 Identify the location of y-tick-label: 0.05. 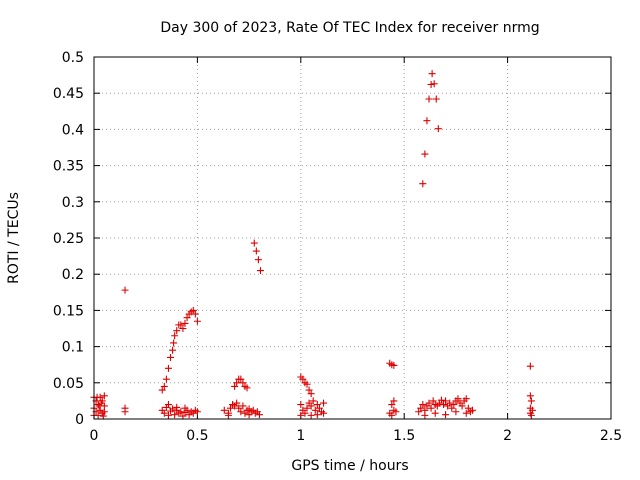
(68, 384).